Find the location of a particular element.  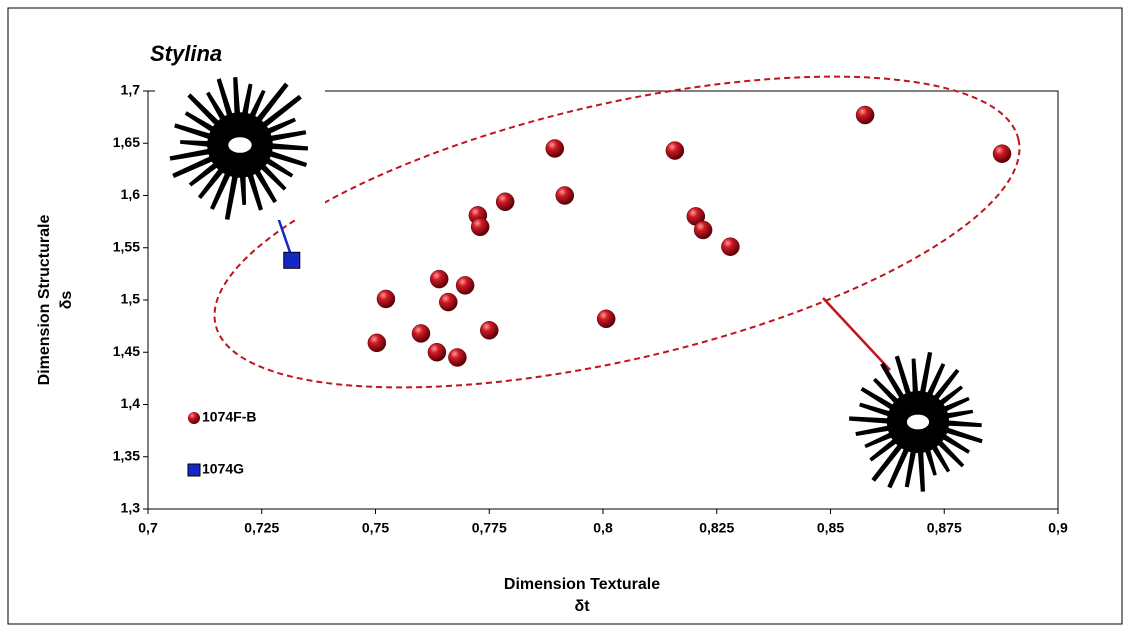

chart-title: Stylina is located at coordinates (186, 53).